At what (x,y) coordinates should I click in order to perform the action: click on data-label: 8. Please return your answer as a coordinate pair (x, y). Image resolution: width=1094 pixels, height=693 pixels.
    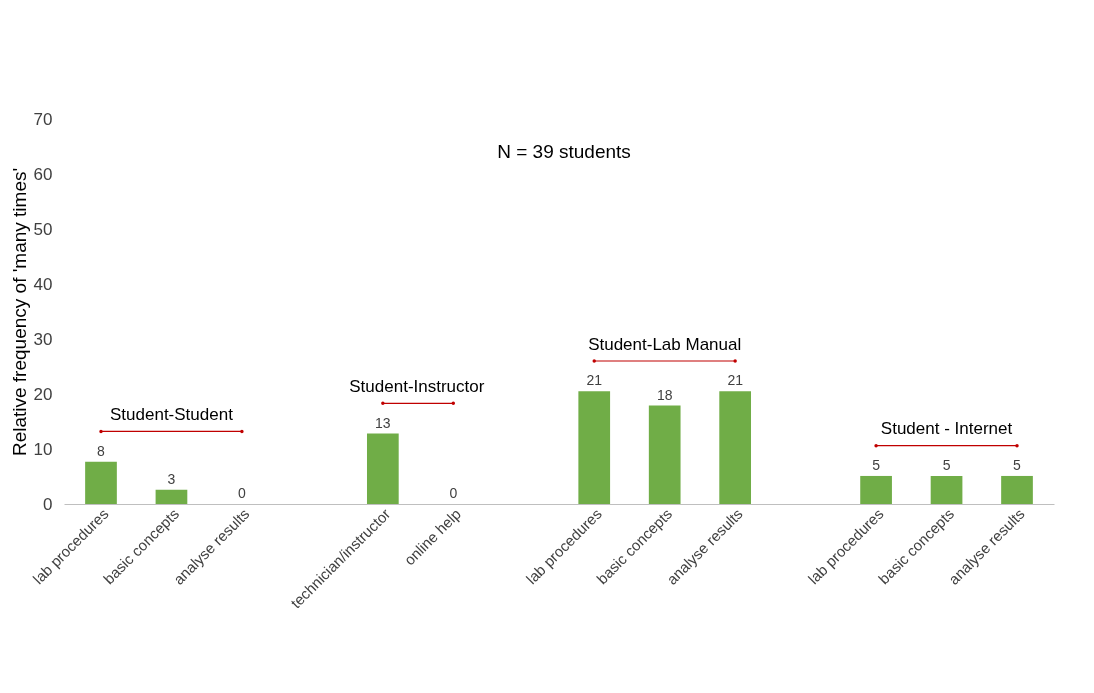
    Looking at the image, I should click on (101, 450).